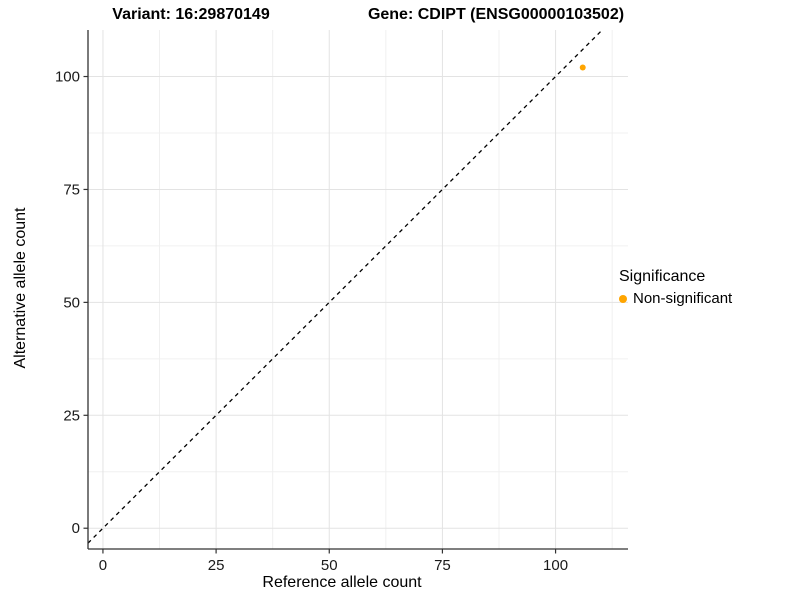  What do you see at coordinates (662, 276) in the screenshot?
I see `legend-title: Significance` at bounding box center [662, 276].